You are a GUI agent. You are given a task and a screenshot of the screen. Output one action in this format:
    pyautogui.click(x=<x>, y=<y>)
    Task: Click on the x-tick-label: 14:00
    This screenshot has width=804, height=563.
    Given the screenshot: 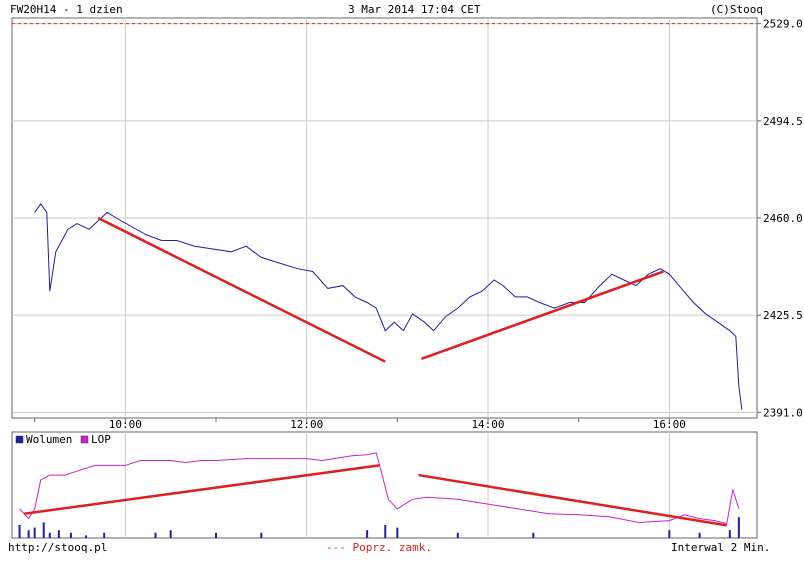 What is the action you would take?
    pyautogui.click(x=487, y=424)
    